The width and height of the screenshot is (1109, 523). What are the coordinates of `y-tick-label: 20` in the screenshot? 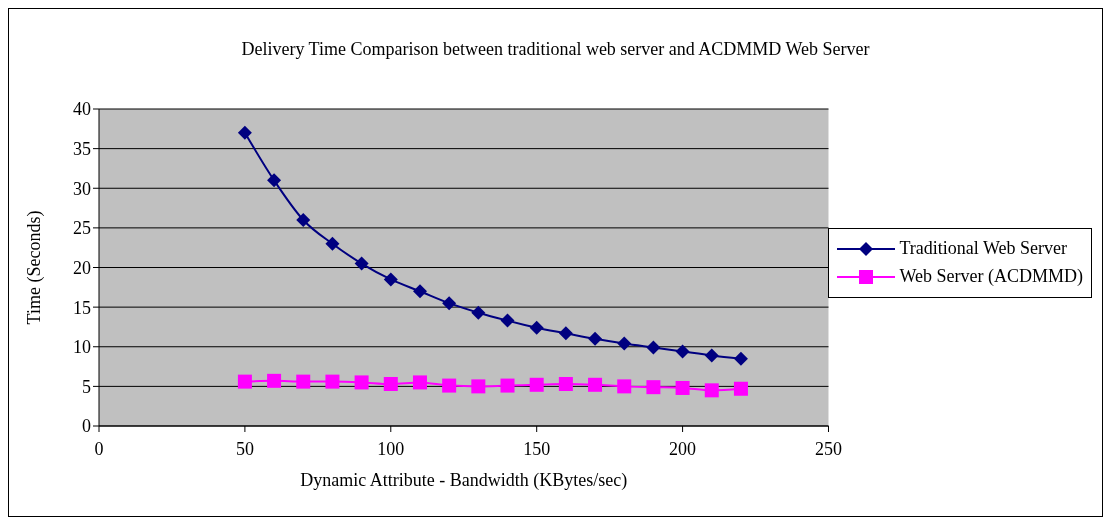 It's located at (82, 267).